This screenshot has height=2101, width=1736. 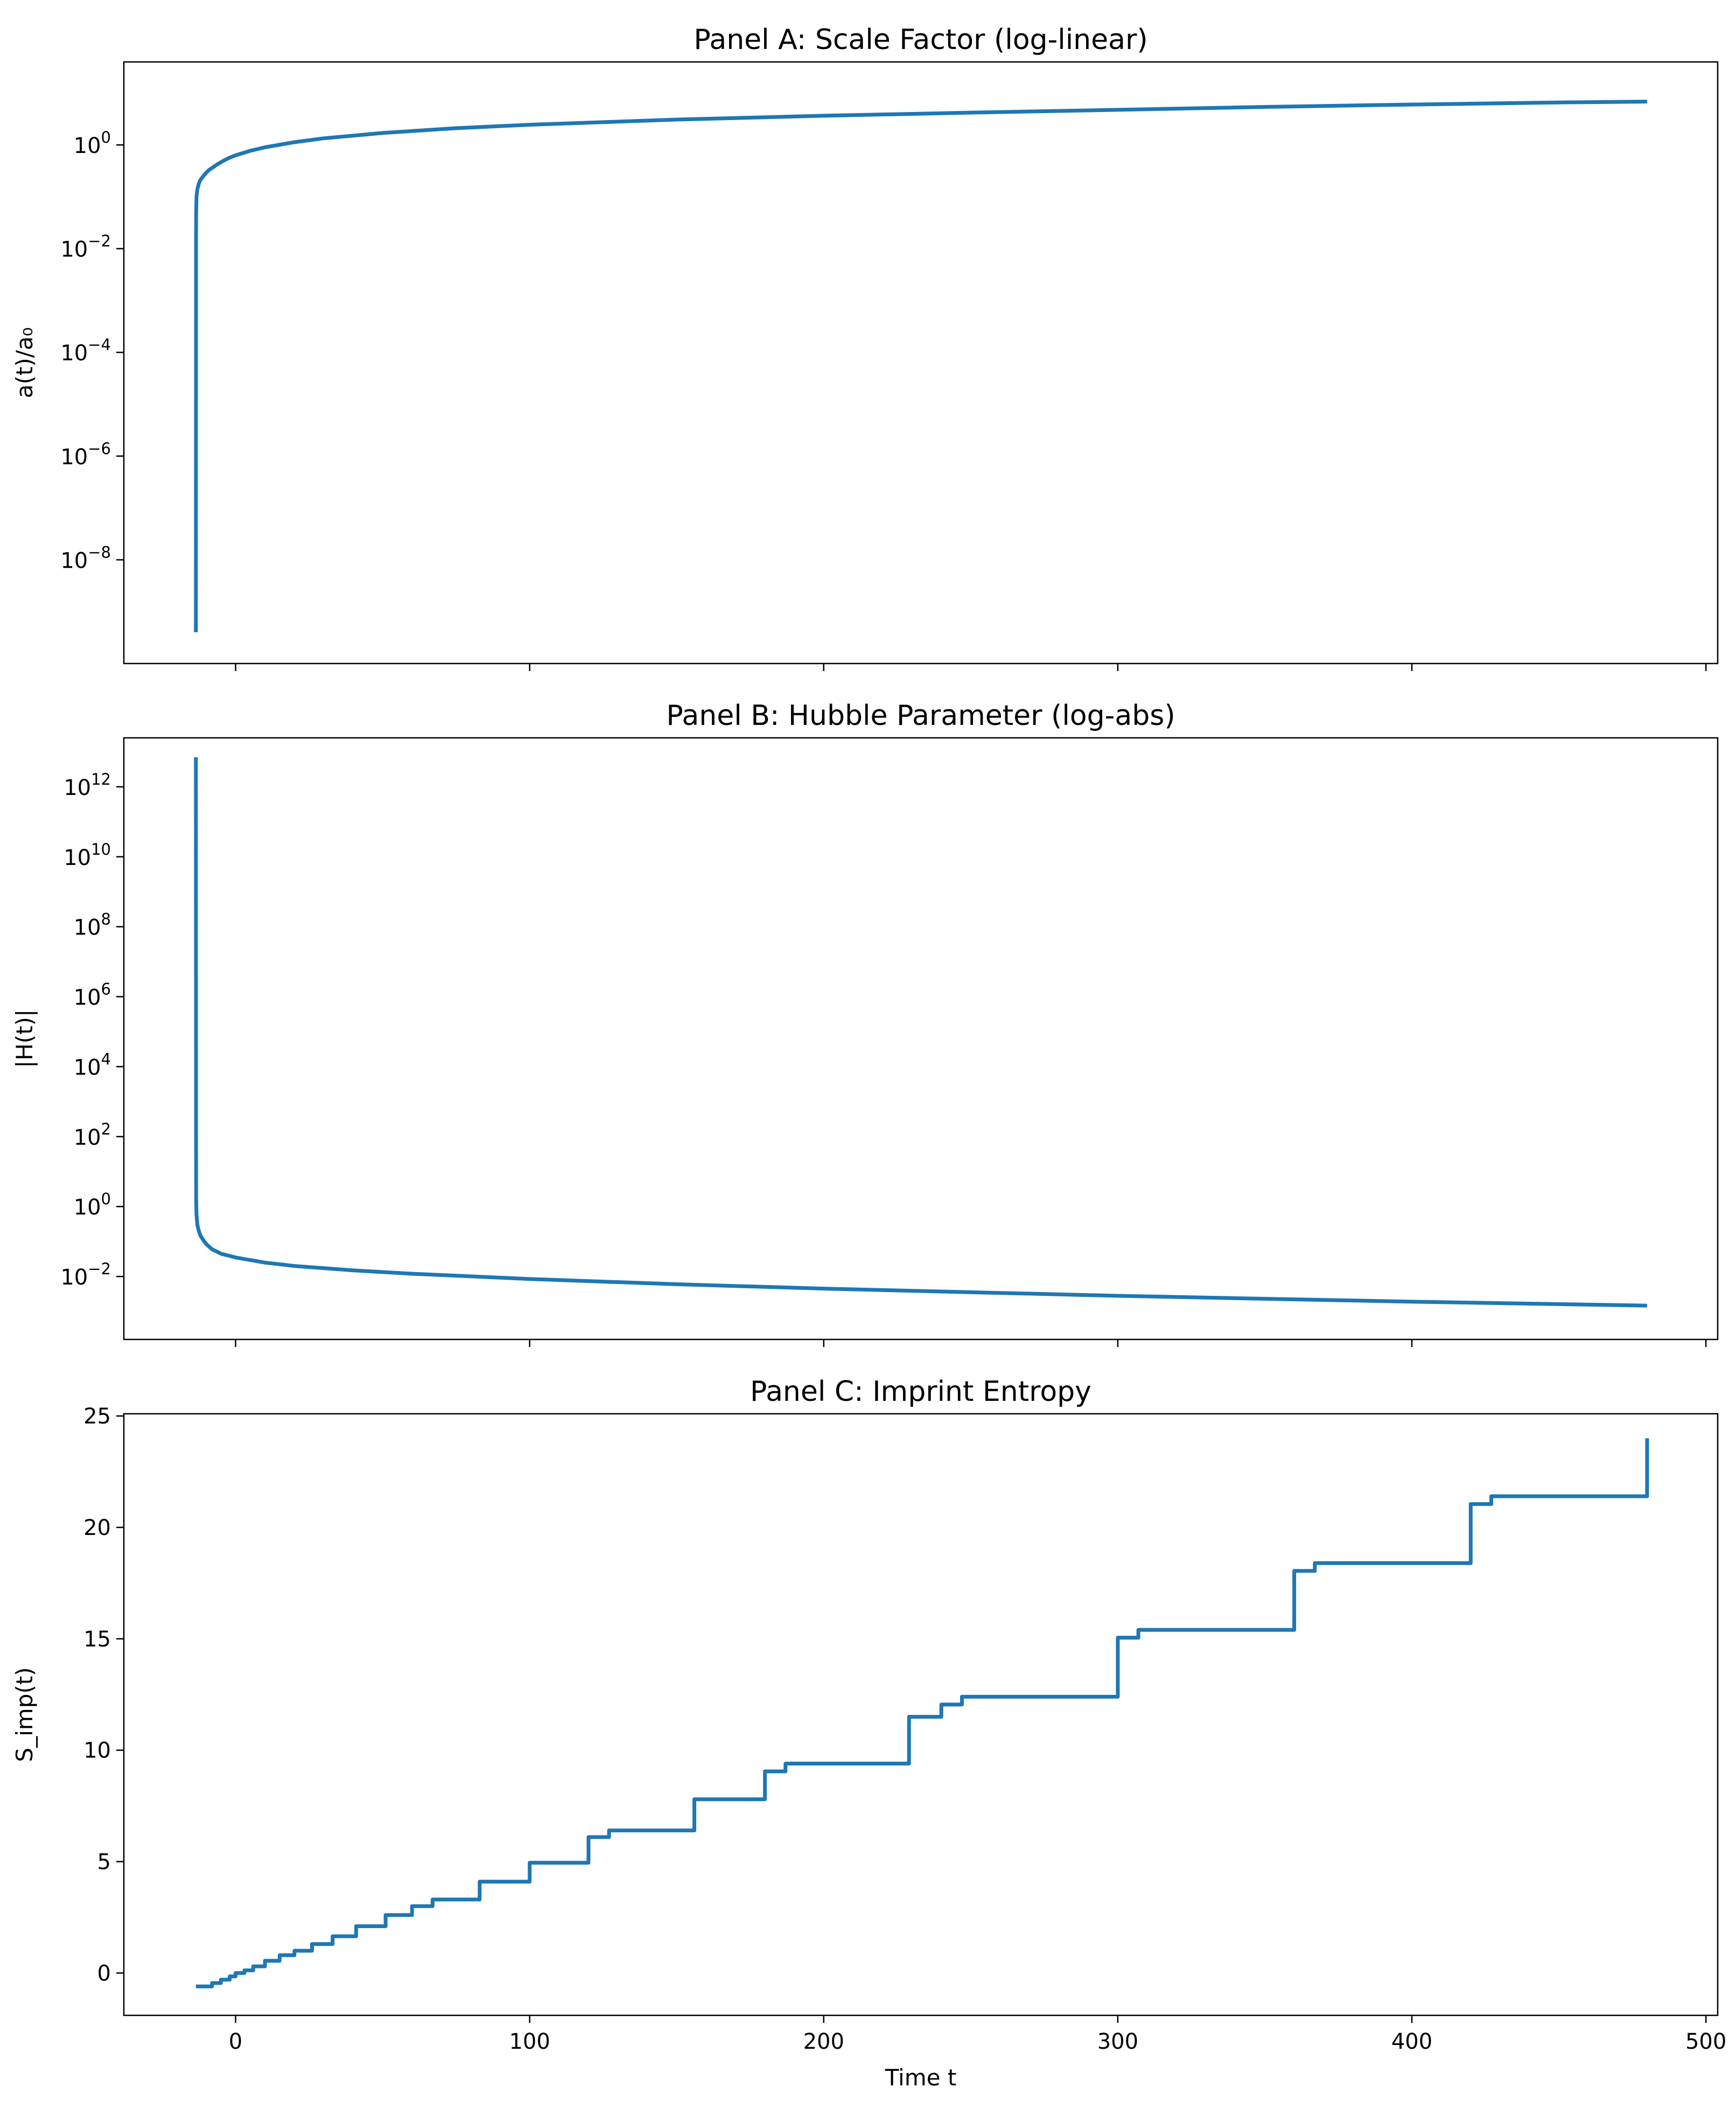 I want to click on panel-a-title: Panel A: Scale Factor (log-linear), so click(x=920, y=40).